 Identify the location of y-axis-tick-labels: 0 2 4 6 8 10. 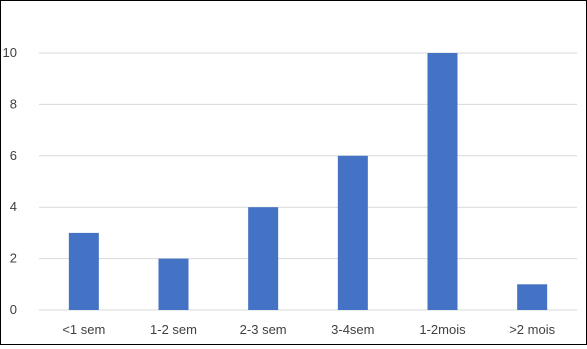
(10, 181).